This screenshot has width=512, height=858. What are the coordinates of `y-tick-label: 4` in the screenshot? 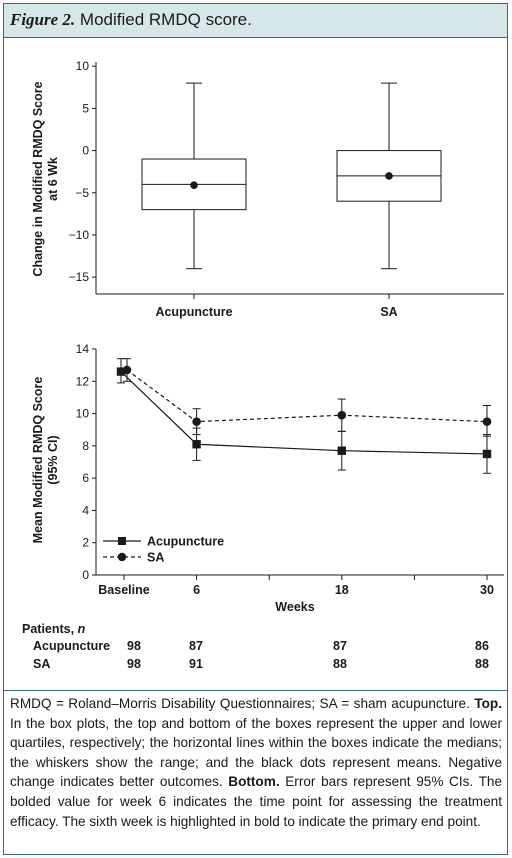 It's located at (85, 510).